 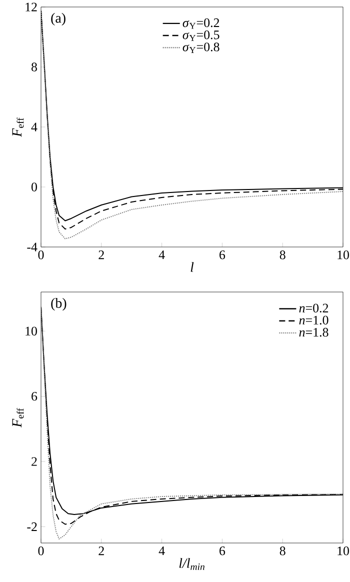 I want to click on legend-label: σ$_{Y}$=0.5, so click(x=201, y=35).